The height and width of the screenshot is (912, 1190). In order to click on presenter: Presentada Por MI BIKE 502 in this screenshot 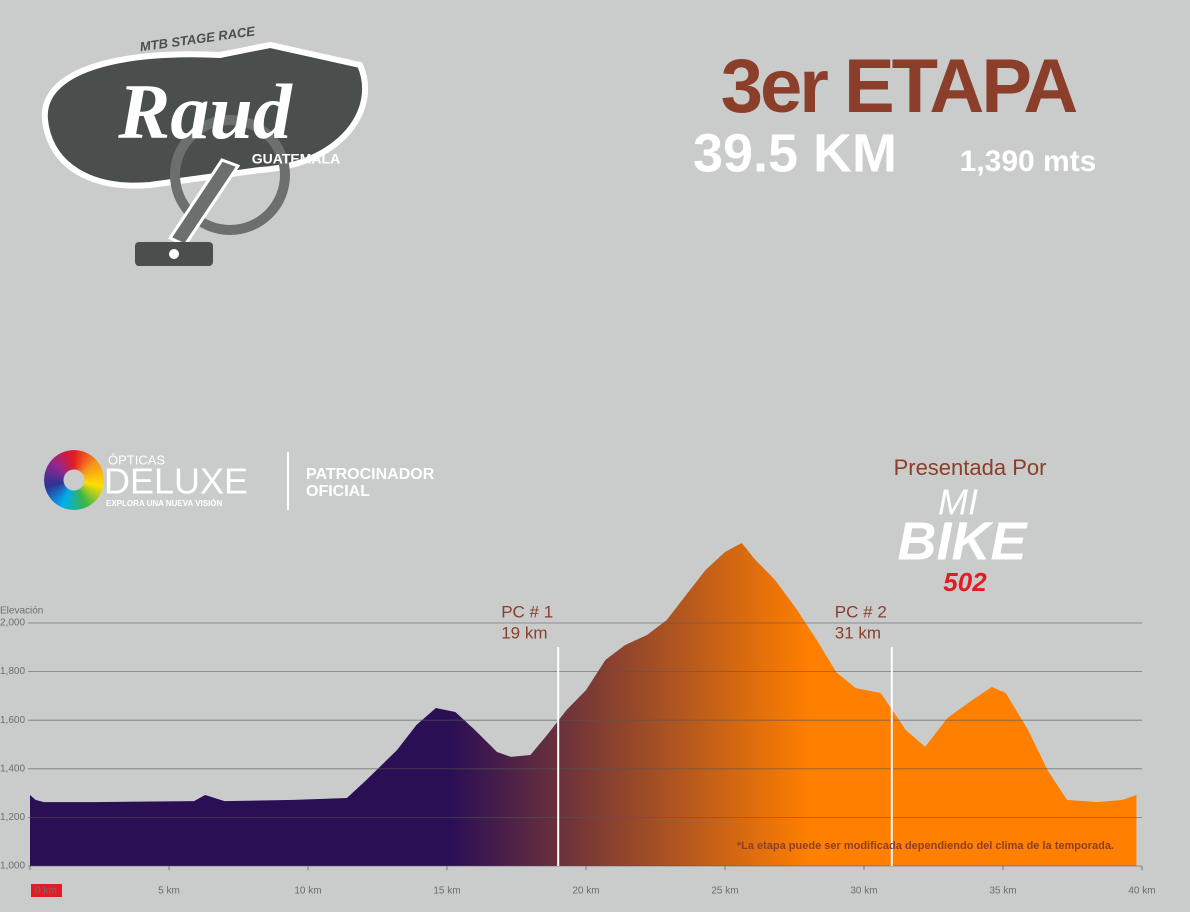, I will do `click(970, 526)`.